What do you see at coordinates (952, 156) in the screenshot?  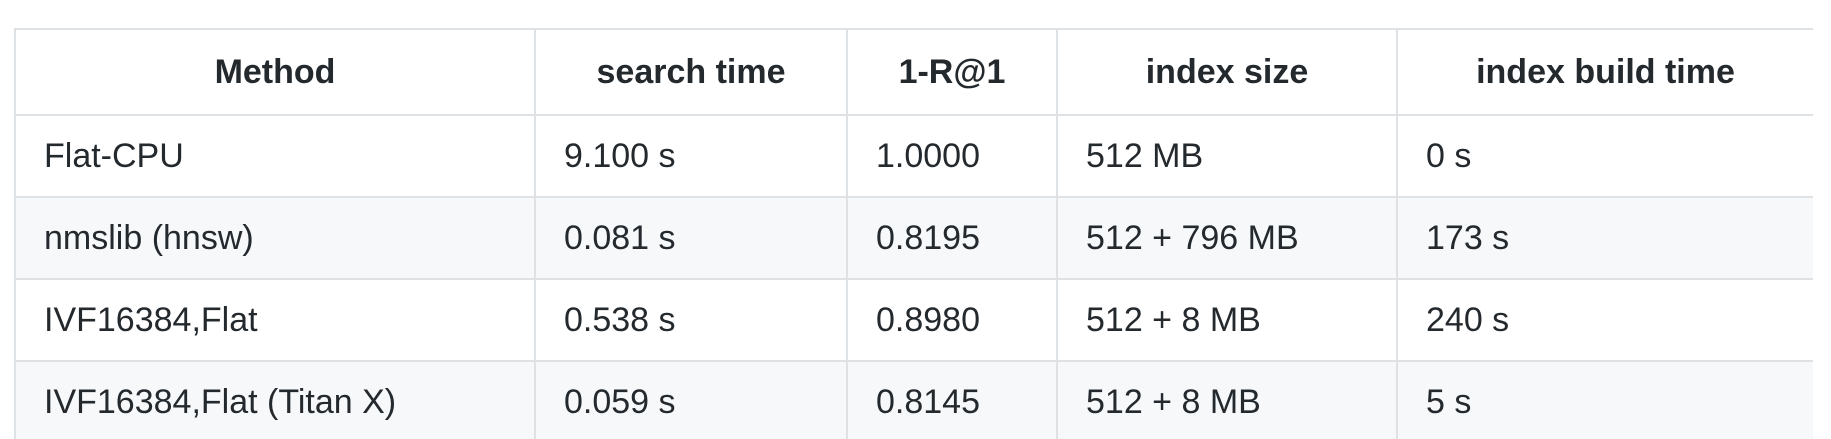 I see `cell-recall-at-1: 1.0000` at bounding box center [952, 156].